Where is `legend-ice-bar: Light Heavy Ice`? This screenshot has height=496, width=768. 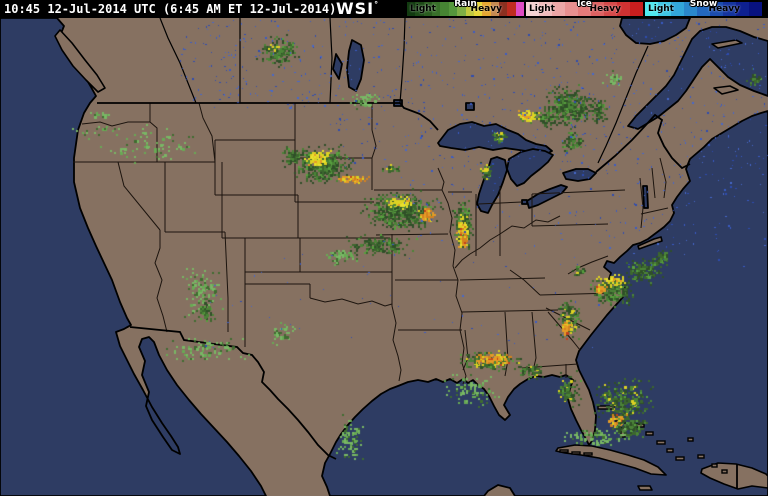
legend-ice-bar: Light Heavy Ice is located at coordinates (584, 8).